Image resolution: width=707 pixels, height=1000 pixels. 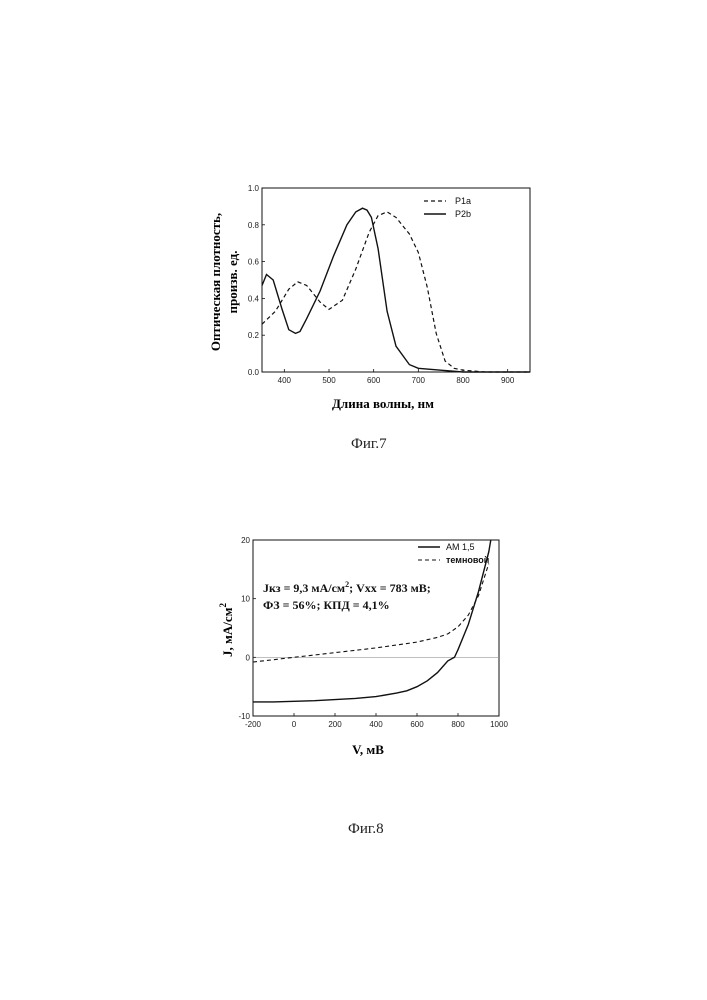 I want to click on chart1-x-axis-title: Длина волны, нм, so click(x=383, y=403).